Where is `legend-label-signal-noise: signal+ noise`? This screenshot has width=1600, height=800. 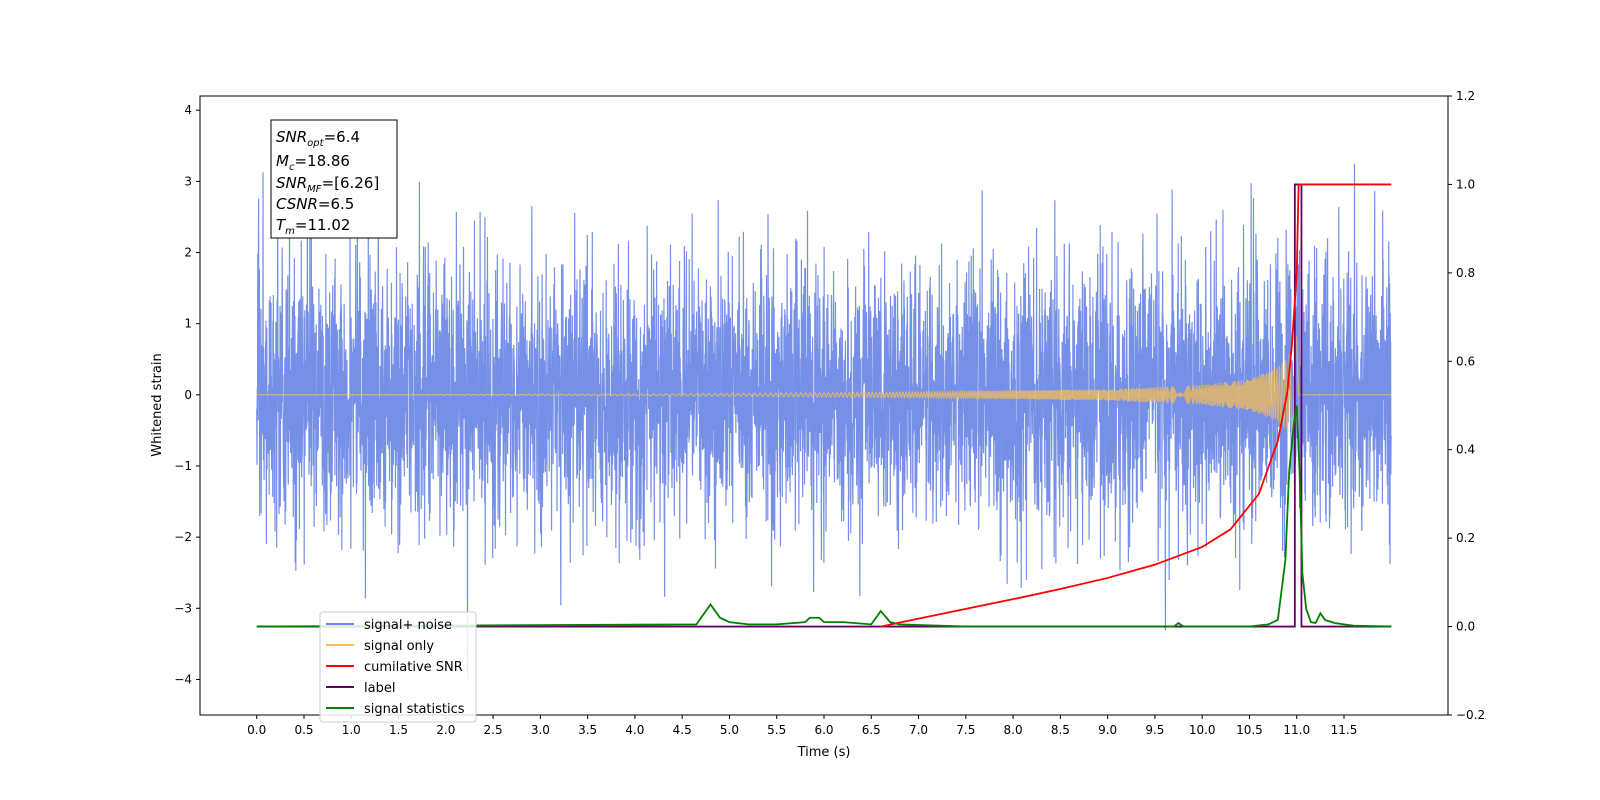
legend-label-signal-noise: signal+ noise is located at coordinates (408, 625).